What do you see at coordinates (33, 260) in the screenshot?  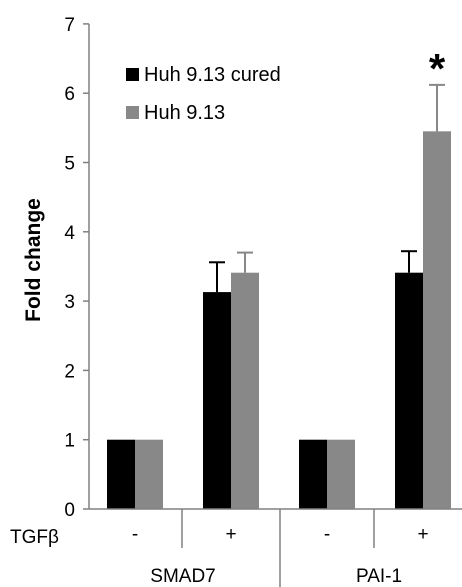 I see `y-axis-label: Fold change` at bounding box center [33, 260].